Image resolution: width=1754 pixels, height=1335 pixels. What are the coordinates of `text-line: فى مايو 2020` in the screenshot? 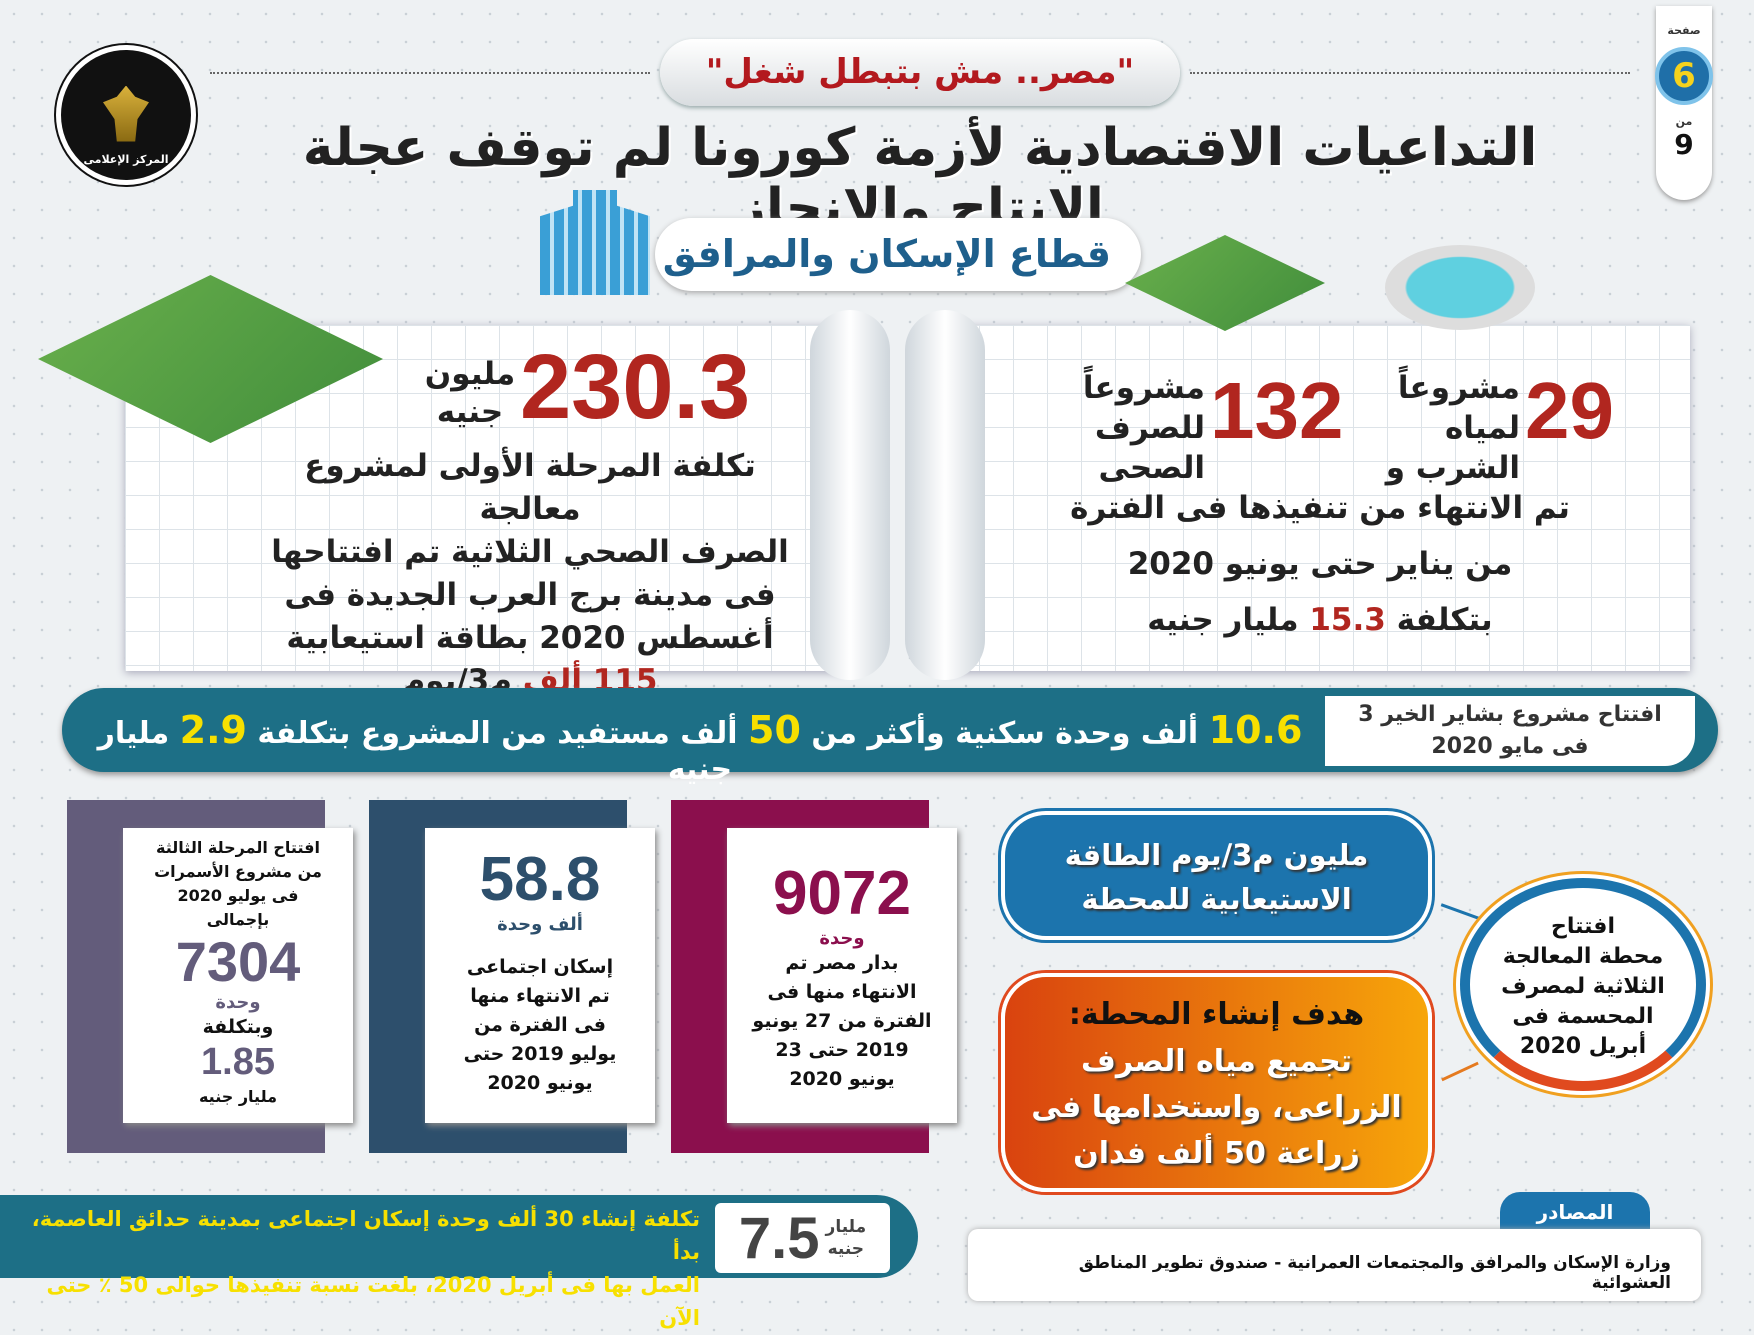 It's located at (1510, 746).